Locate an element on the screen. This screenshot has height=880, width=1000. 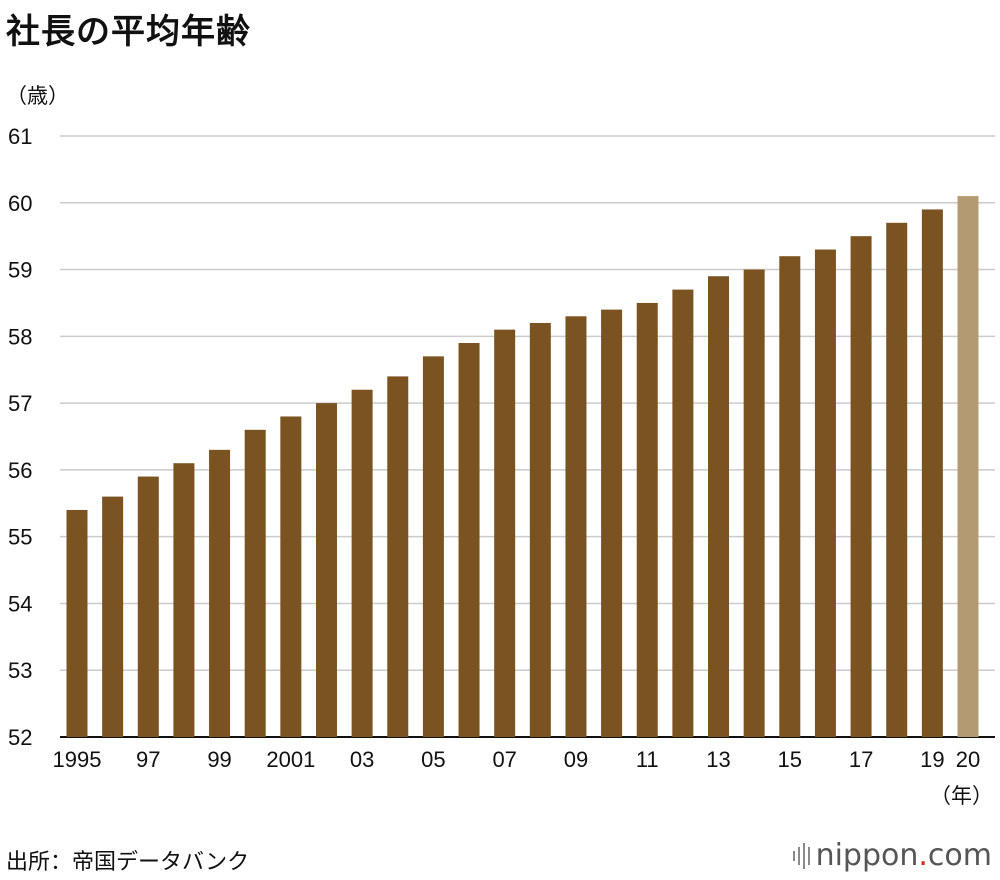
bar-1996 is located at coordinates (113, 616).